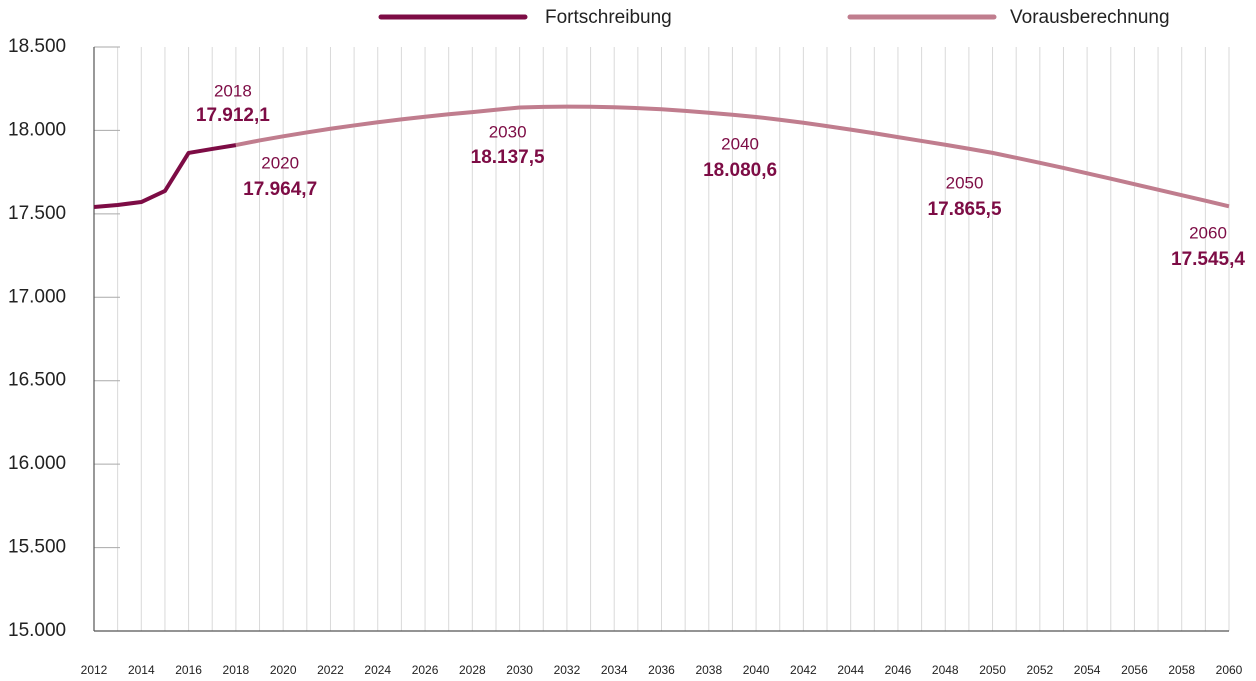 The image size is (1256, 681). I want to click on annotation-value: 17.912,1, so click(233, 115).